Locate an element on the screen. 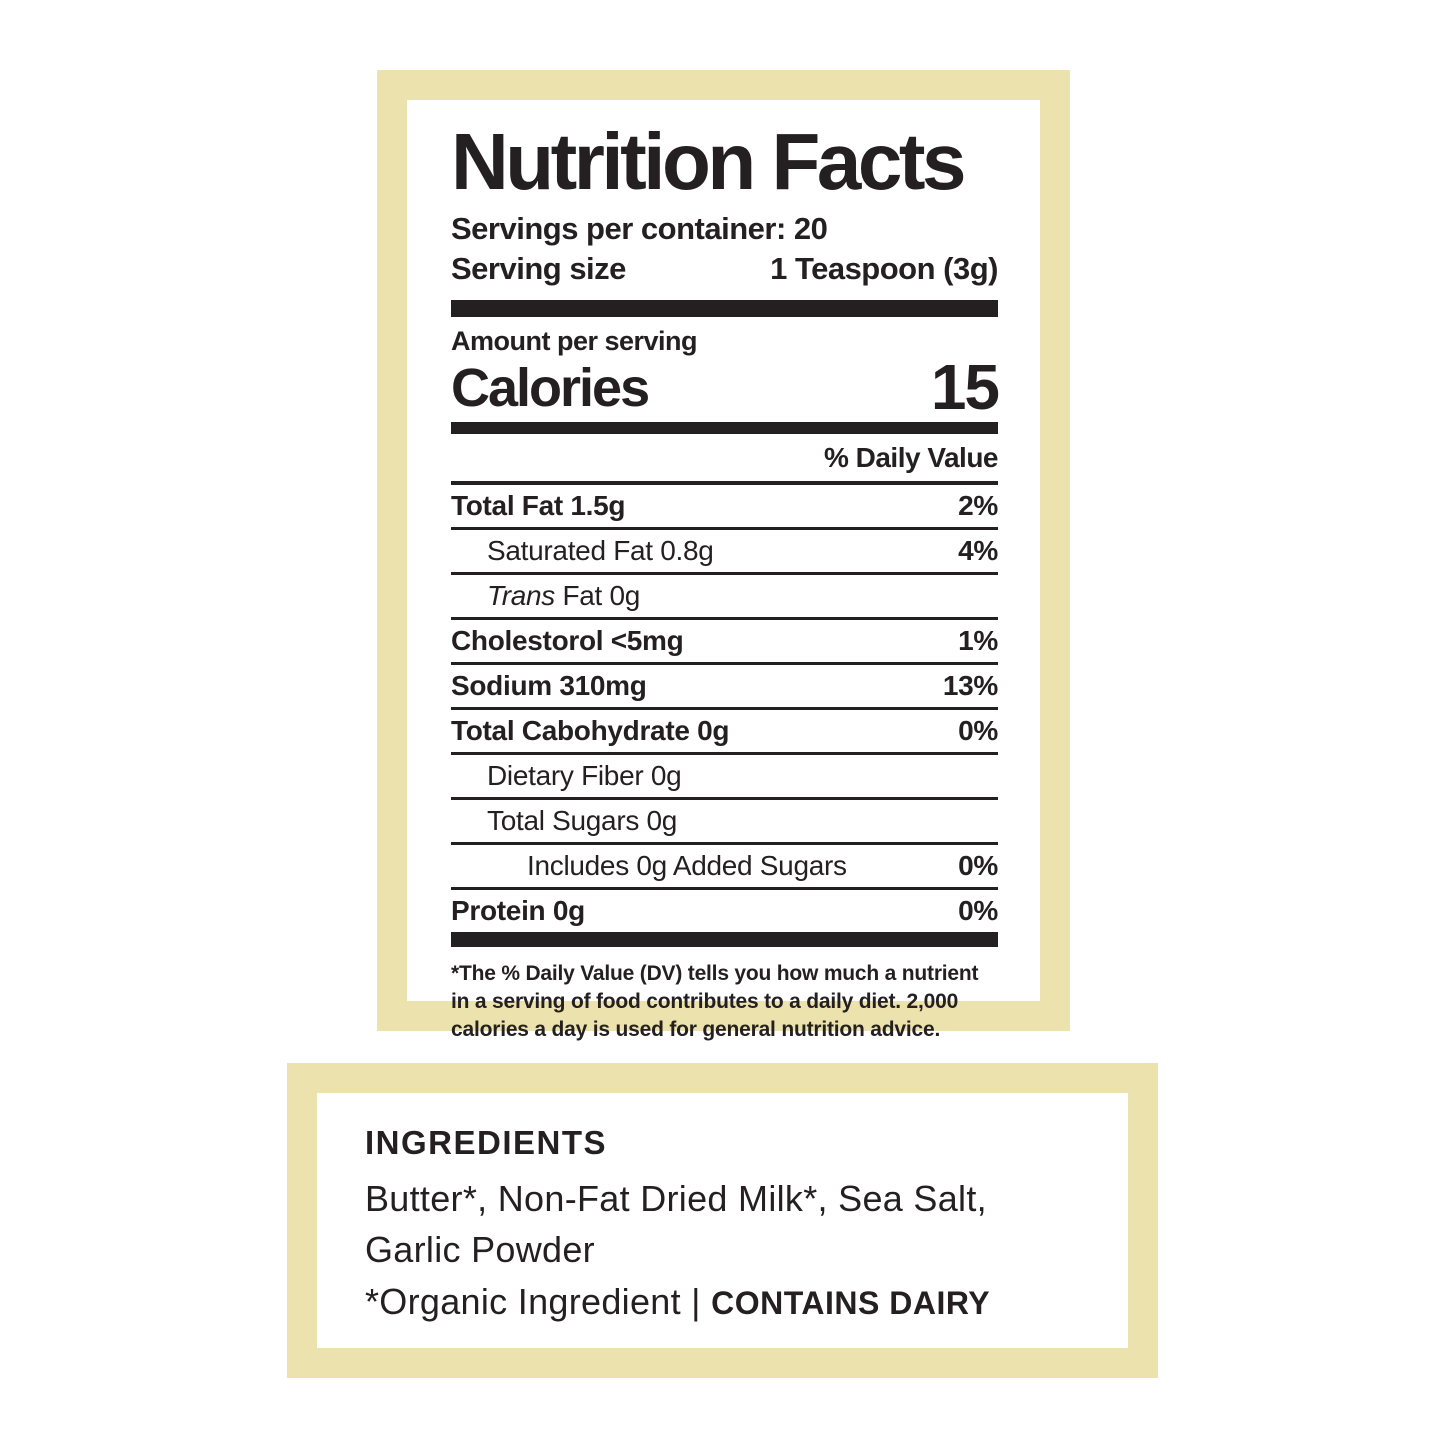 The image size is (1445, 1445). nutrient-label: Trans Fat 0g is located at coordinates (545, 596).